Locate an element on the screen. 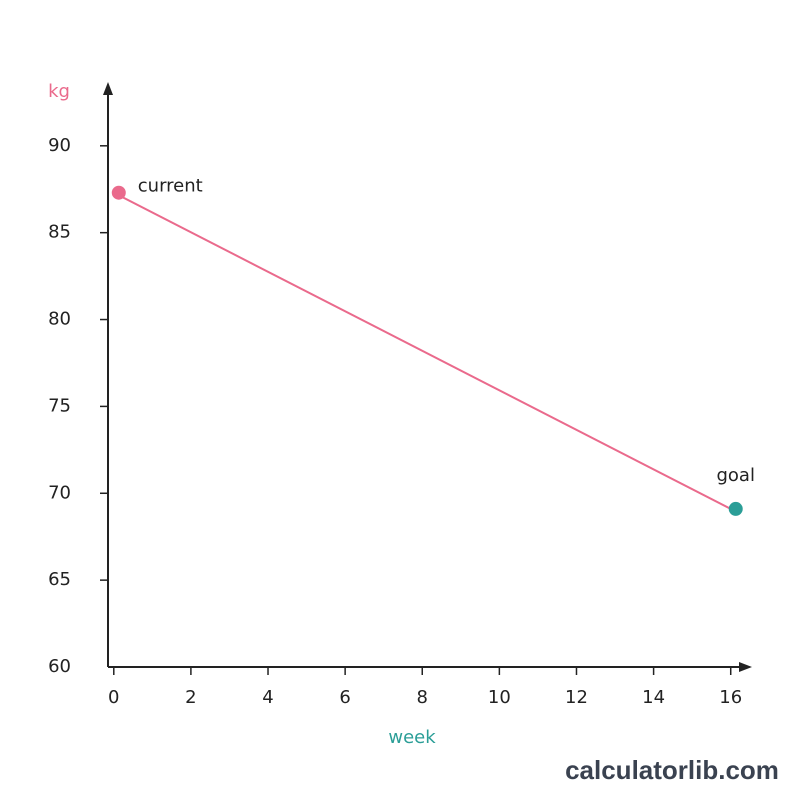 The height and width of the screenshot is (800, 800). x-tick-label: 8 is located at coordinates (422, 697).